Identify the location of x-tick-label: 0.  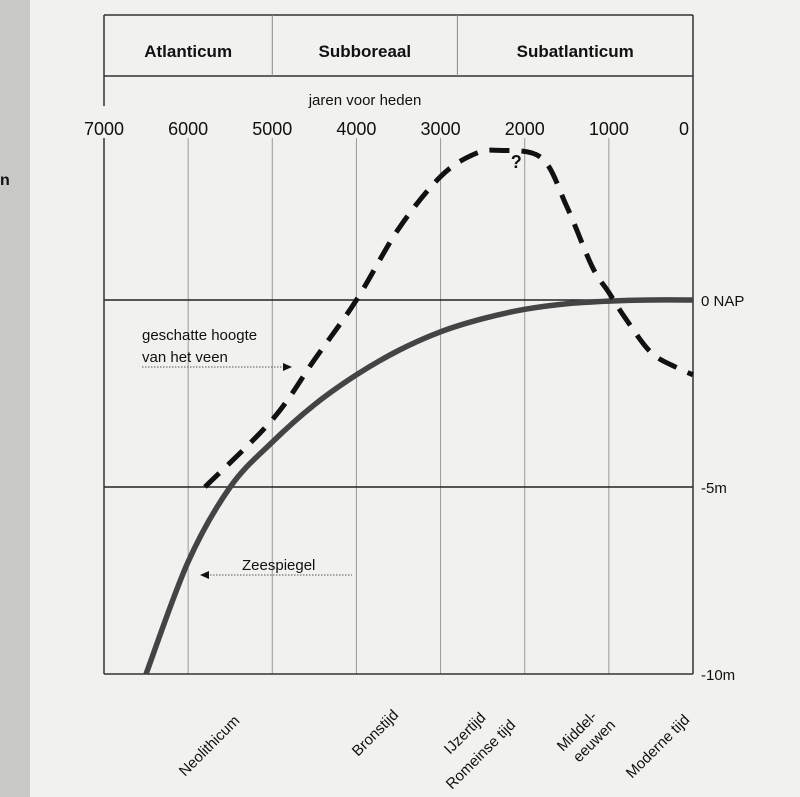
(684, 129).